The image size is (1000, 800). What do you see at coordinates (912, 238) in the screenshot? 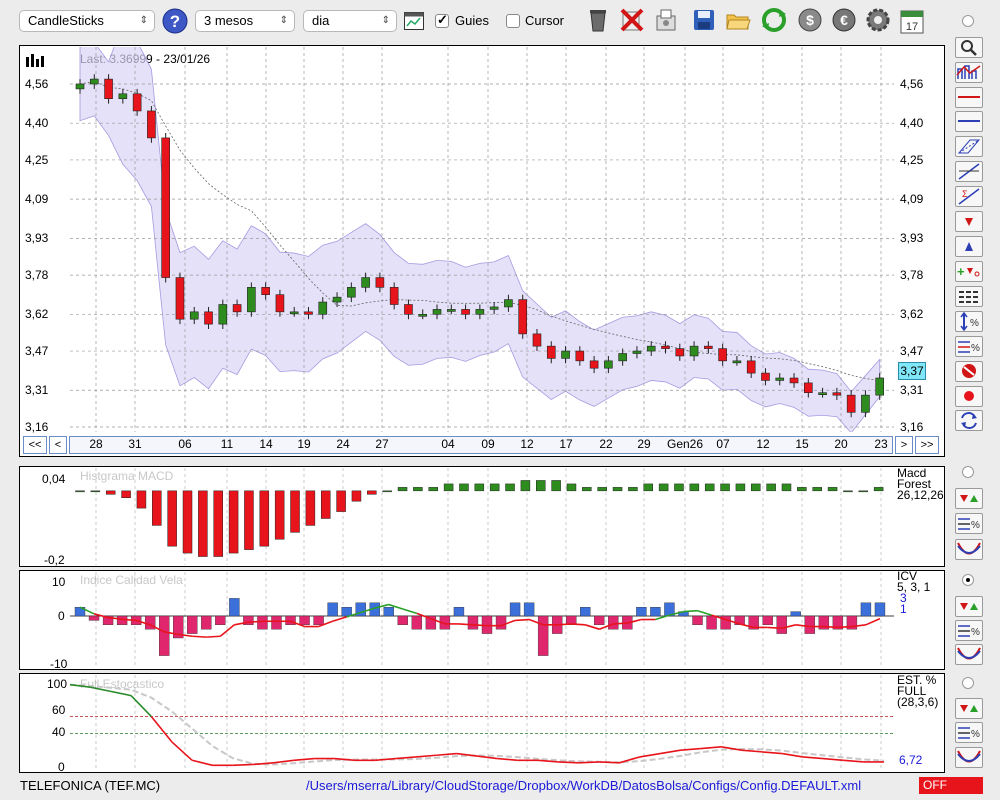
I see `y-tick-right: 3,93` at bounding box center [912, 238].